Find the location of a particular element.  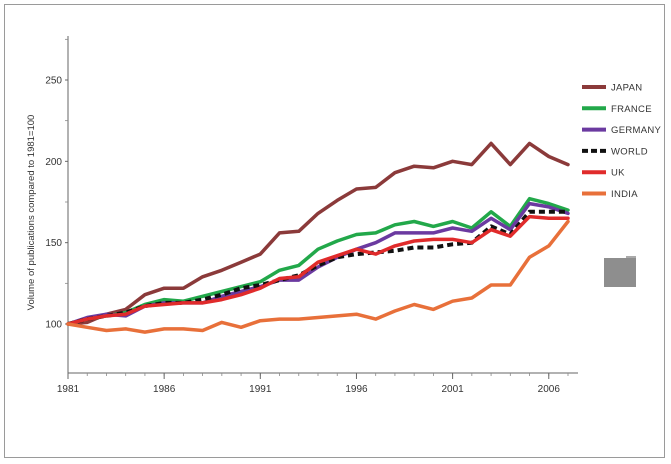

x-tick-label: 2001 is located at coordinates (452, 389).